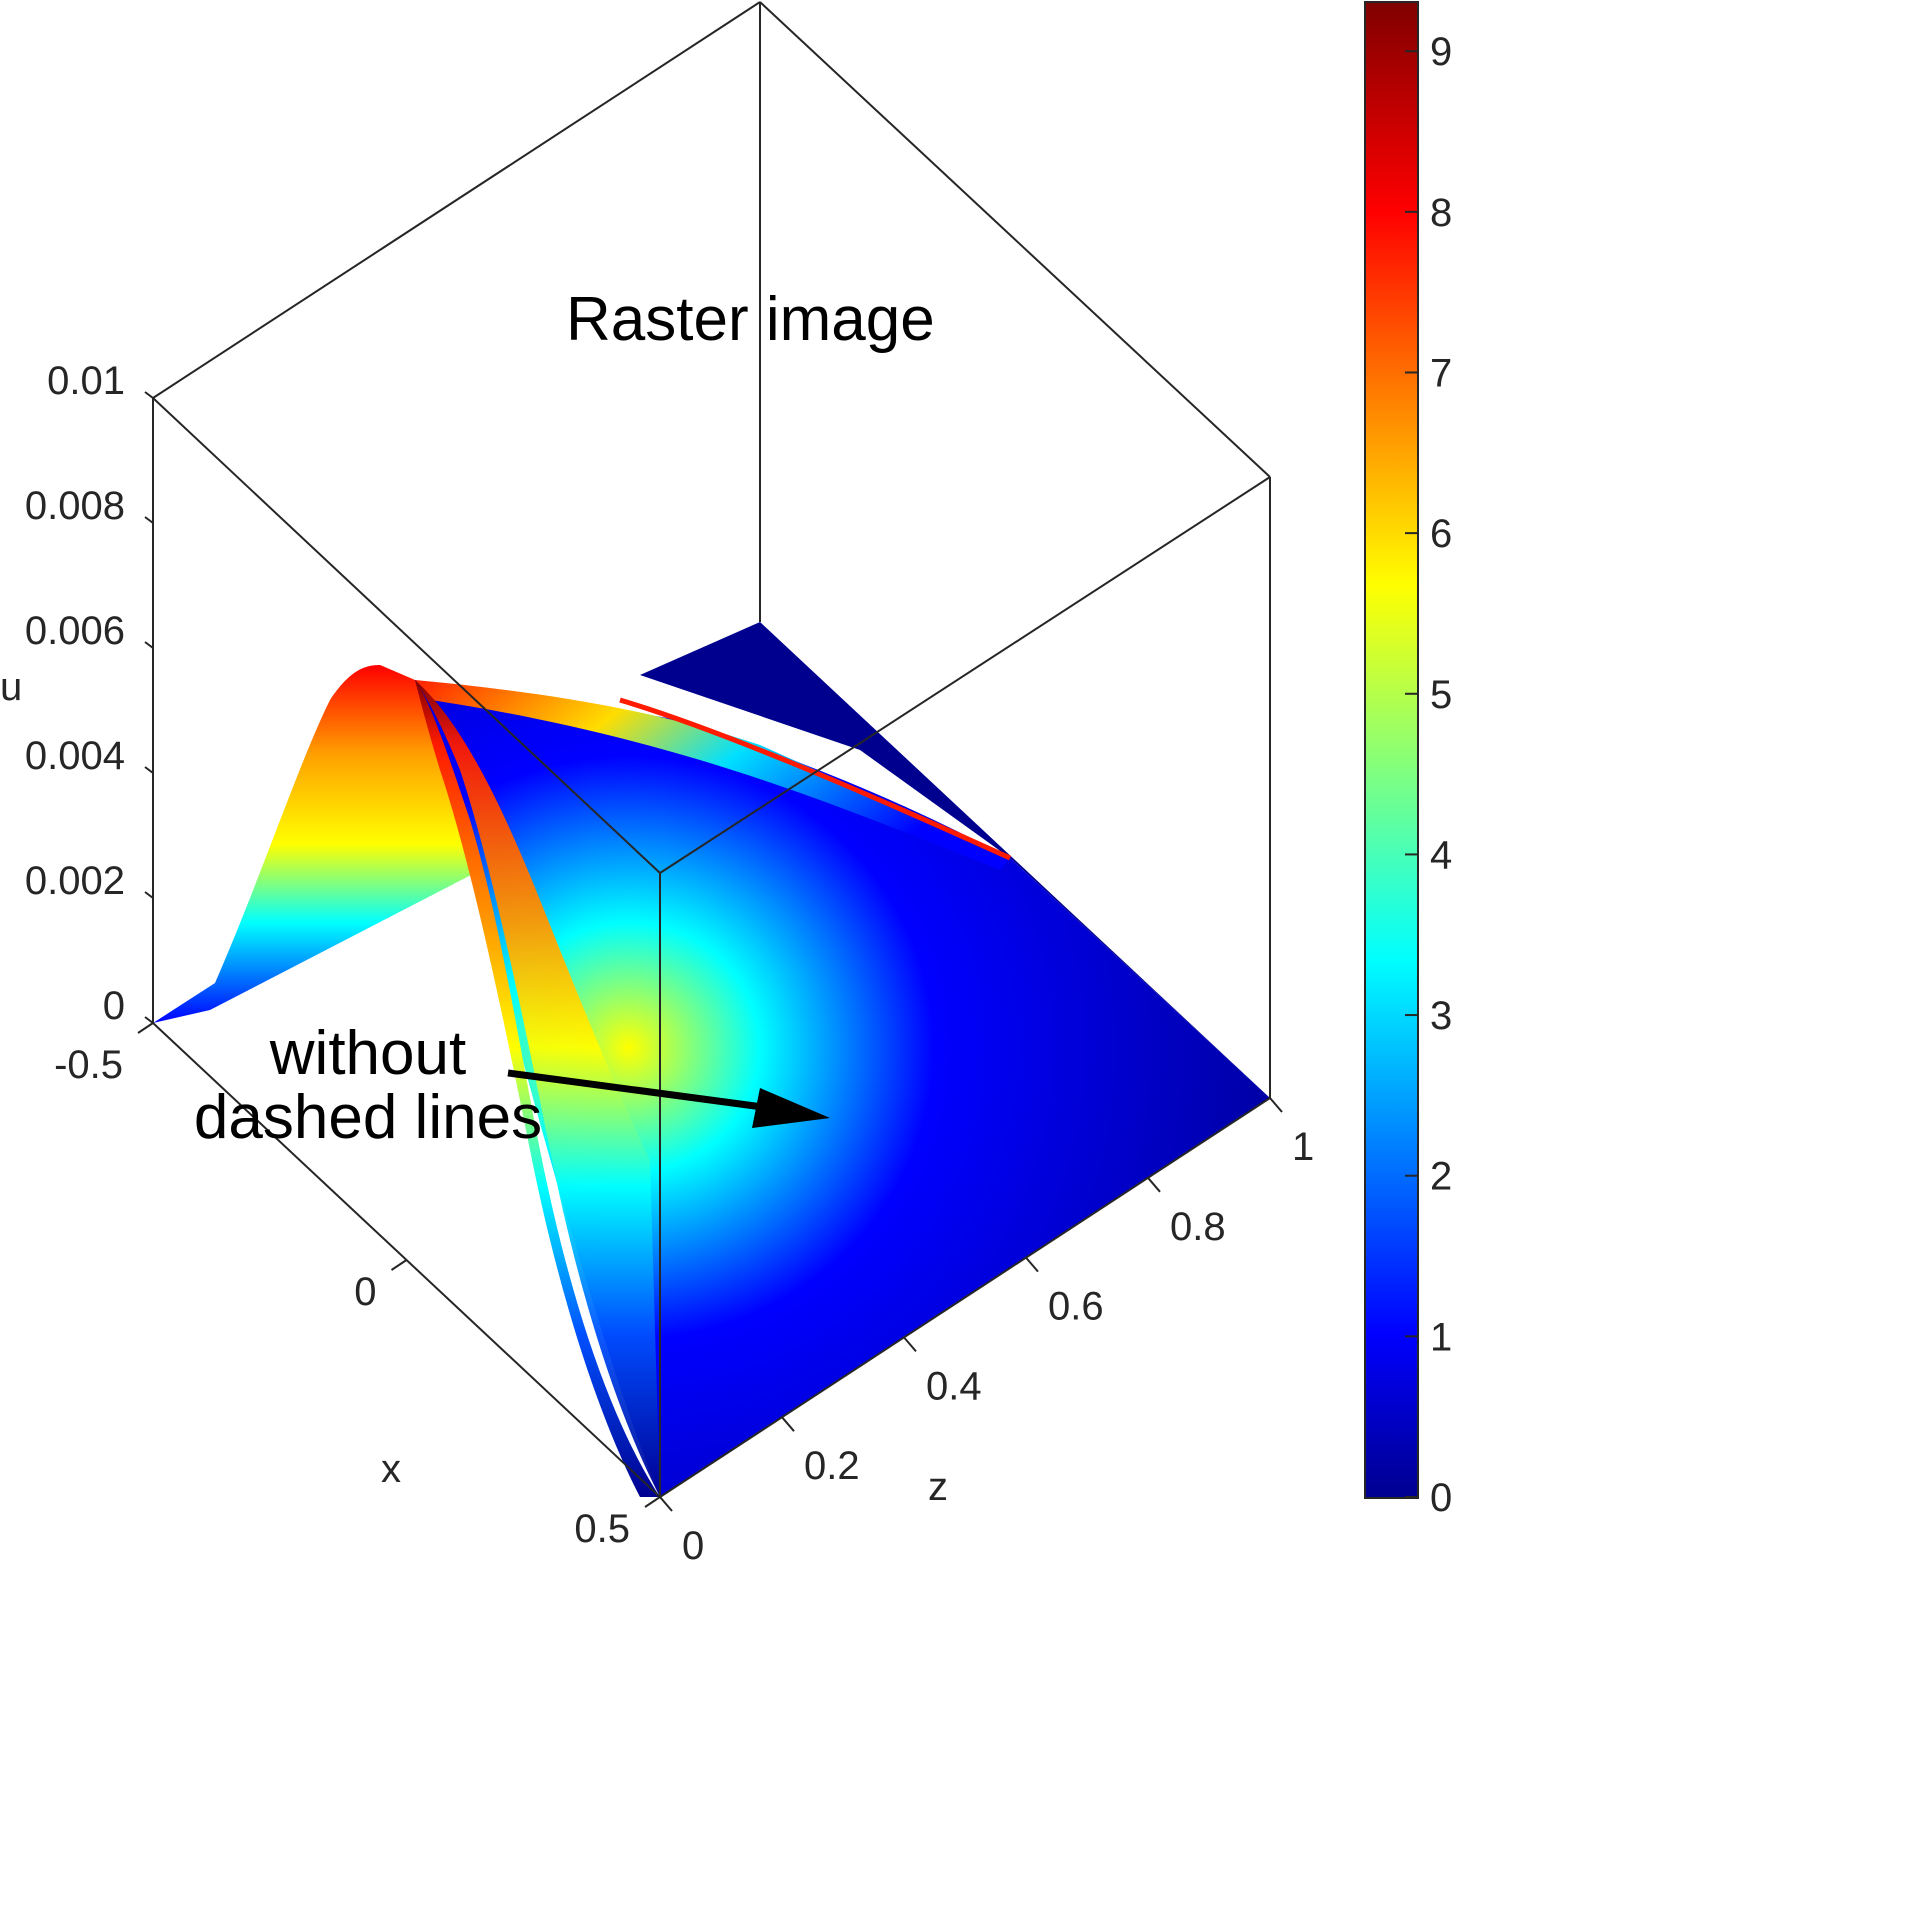  I want to click on z-axis-label: z, so click(938, 1487).